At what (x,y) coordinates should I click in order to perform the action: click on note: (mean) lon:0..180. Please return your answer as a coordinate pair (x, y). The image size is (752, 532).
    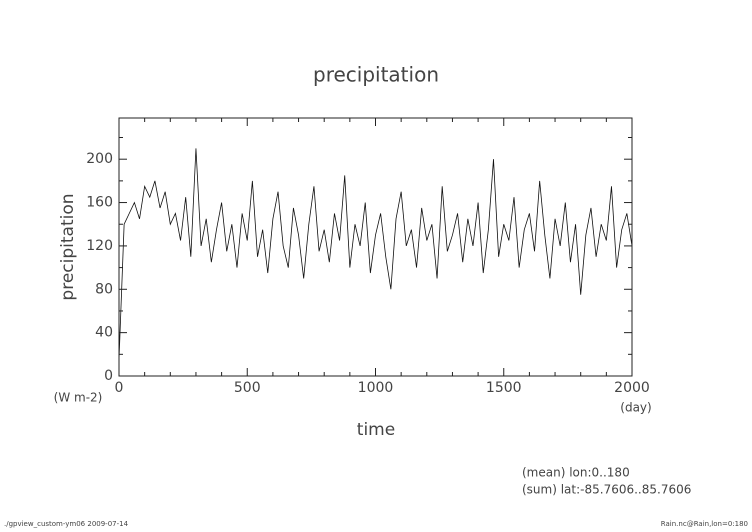
    Looking at the image, I should click on (576, 473).